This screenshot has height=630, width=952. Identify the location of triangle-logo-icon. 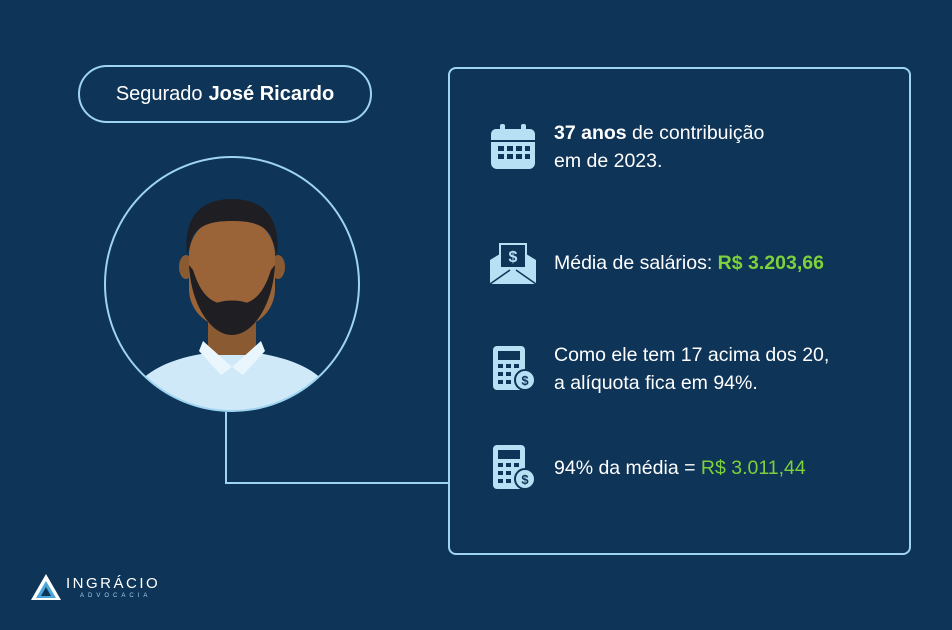
(46, 587).